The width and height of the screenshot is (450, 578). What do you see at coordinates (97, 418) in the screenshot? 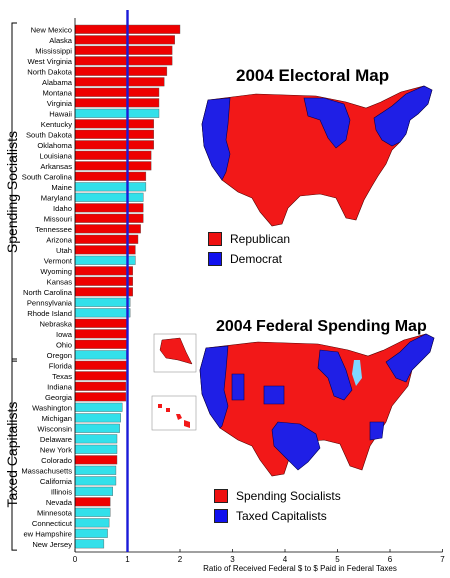
I see `bar-michigan` at bounding box center [97, 418].